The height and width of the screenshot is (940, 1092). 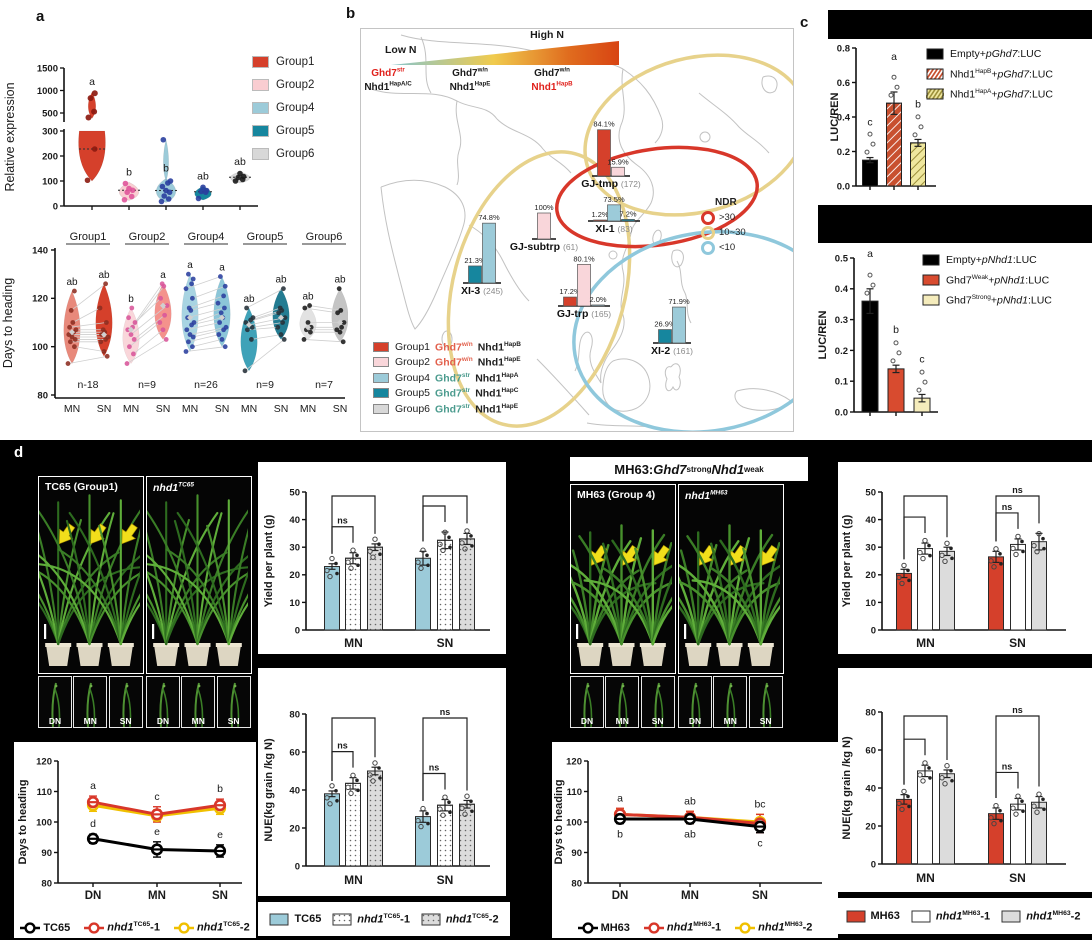 What do you see at coordinates (147, 385) in the screenshot?
I see `svg-text: n=9` at bounding box center [147, 385].